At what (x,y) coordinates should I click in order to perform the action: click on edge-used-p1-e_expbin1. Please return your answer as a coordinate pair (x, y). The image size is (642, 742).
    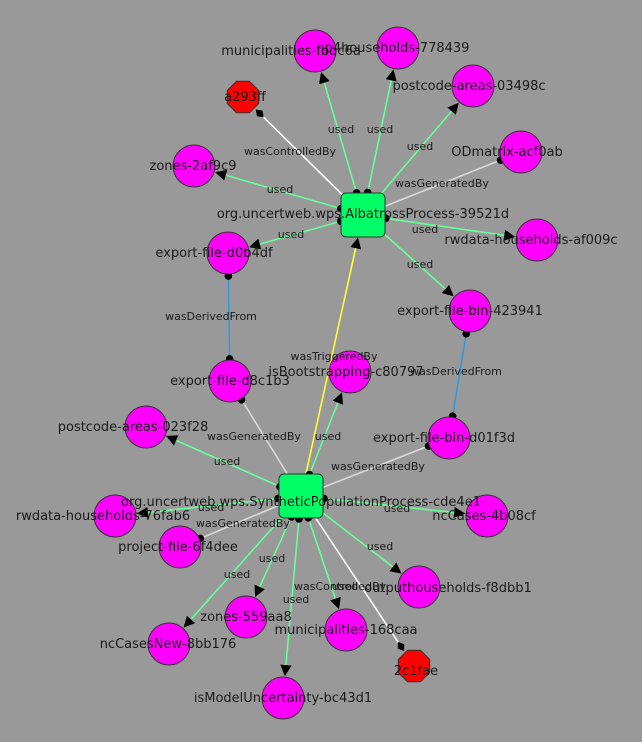
    Looking at the image, I should click on (415, 261).